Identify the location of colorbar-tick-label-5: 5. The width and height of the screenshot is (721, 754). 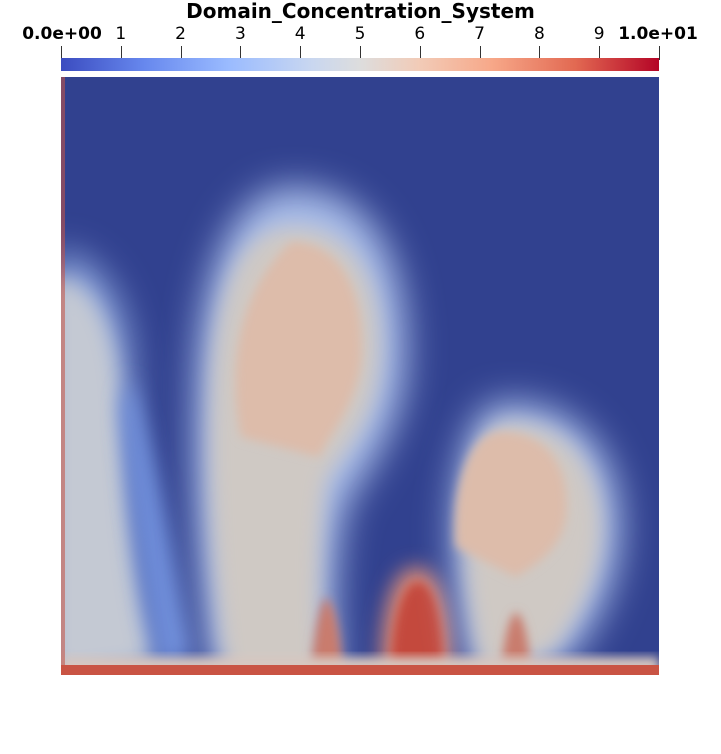
(360, 34).